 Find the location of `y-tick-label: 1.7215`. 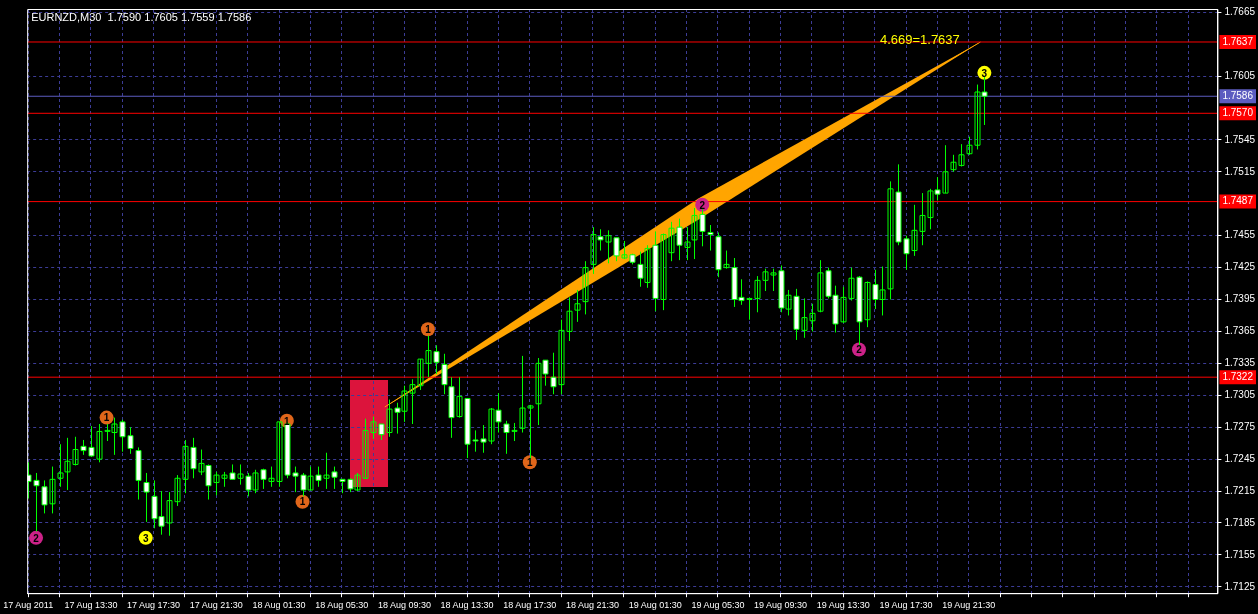

y-tick-label: 1.7215 is located at coordinates (1240, 490).